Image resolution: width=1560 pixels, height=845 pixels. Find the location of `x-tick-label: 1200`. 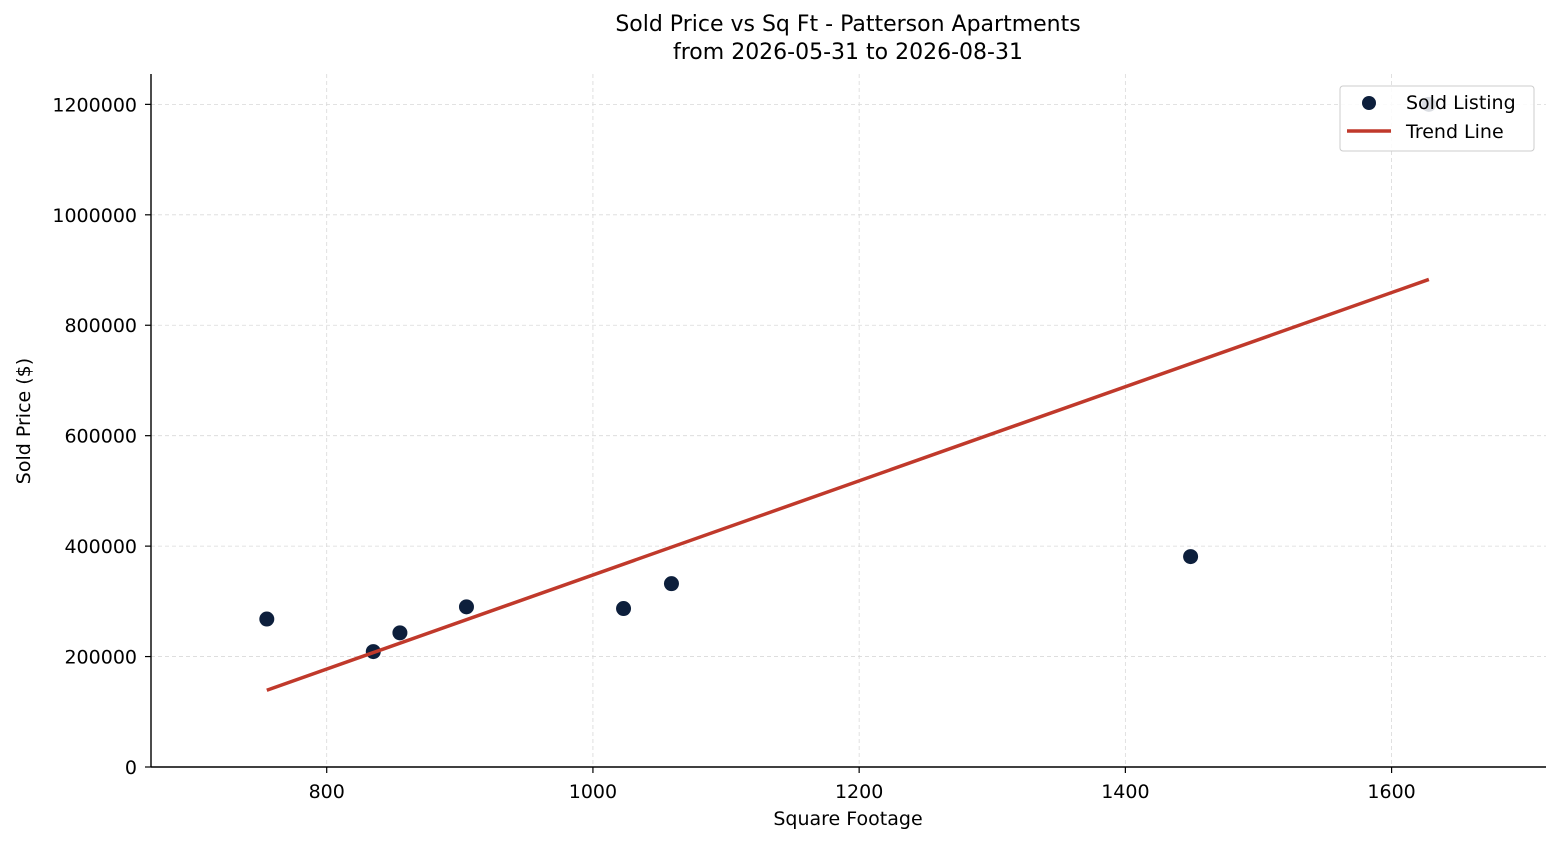

x-tick-label: 1200 is located at coordinates (859, 792).